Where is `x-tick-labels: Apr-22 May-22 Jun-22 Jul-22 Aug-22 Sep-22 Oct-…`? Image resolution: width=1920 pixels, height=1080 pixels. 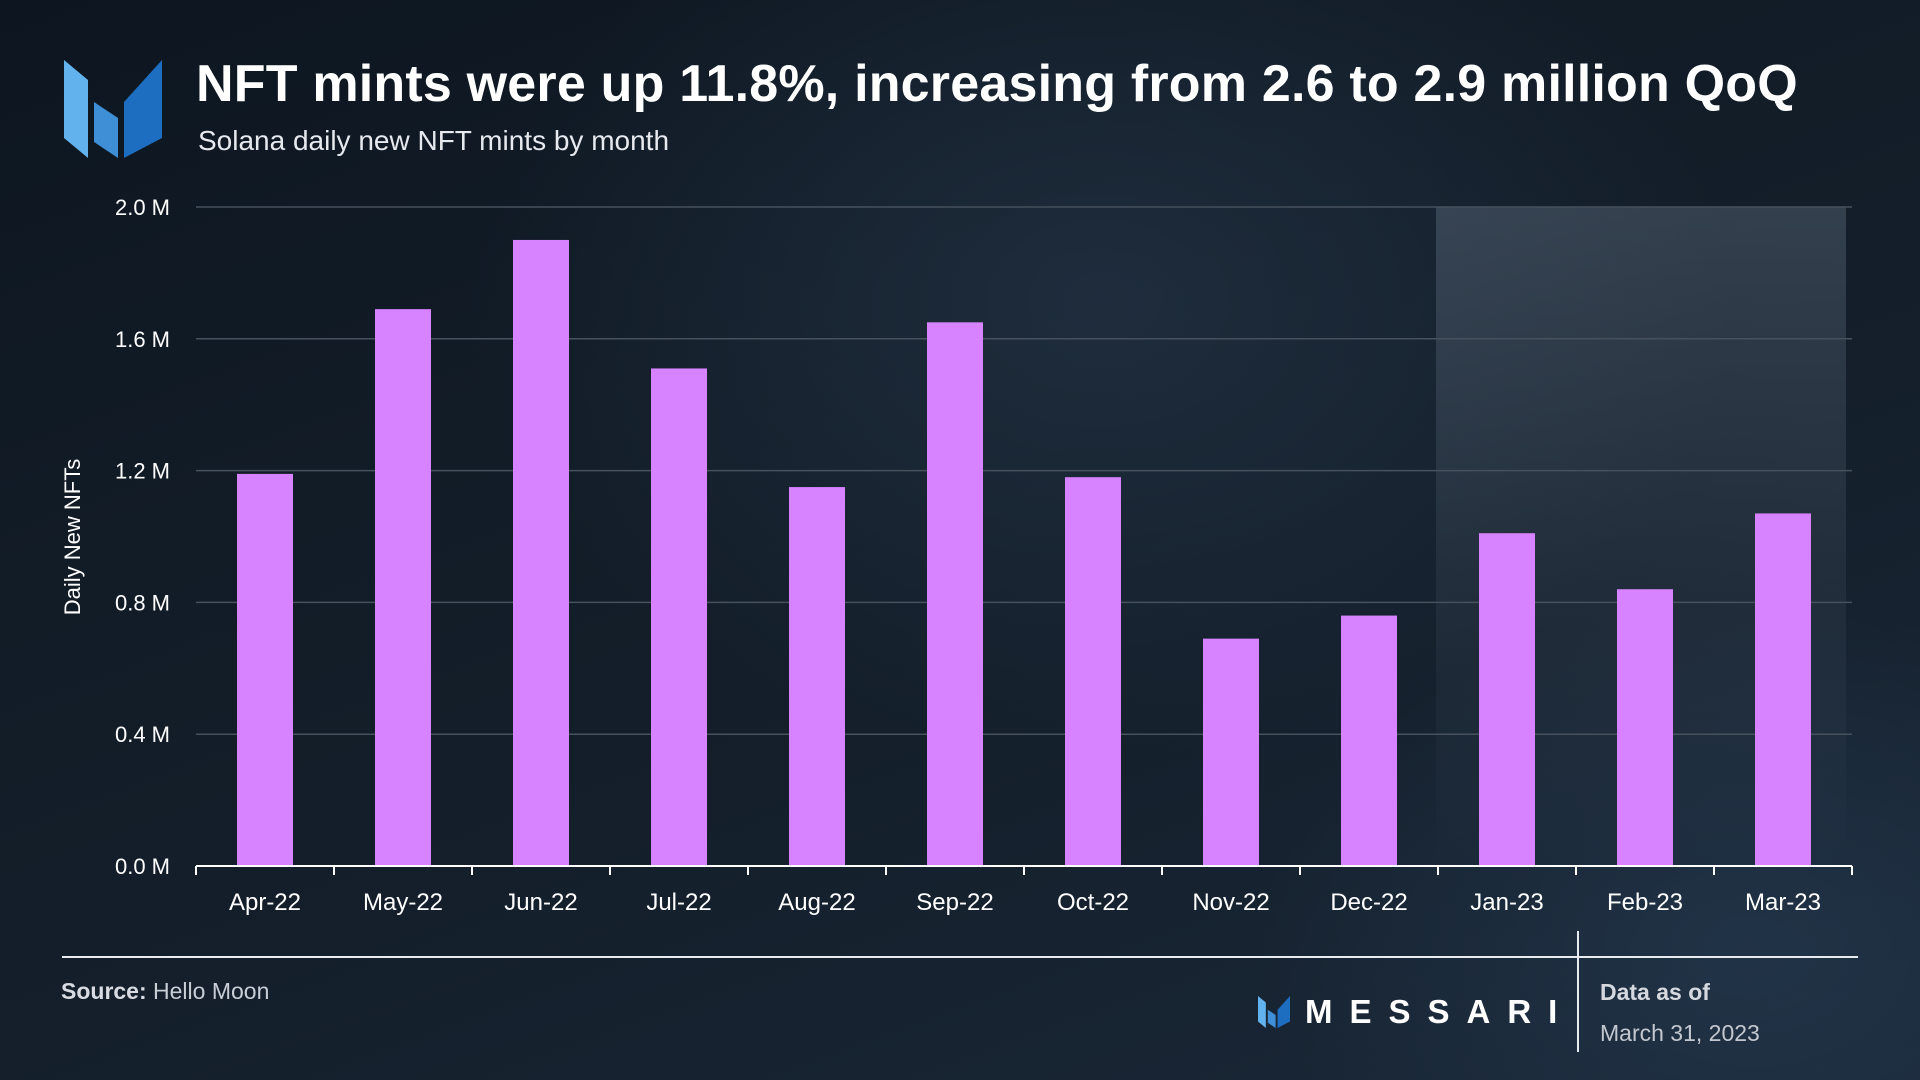 x-tick-labels: Apr-22 May-22 Jun-22 Jul-22 Aug-22 Sep-22 Oct-… is located at coordinates (1025, 902).